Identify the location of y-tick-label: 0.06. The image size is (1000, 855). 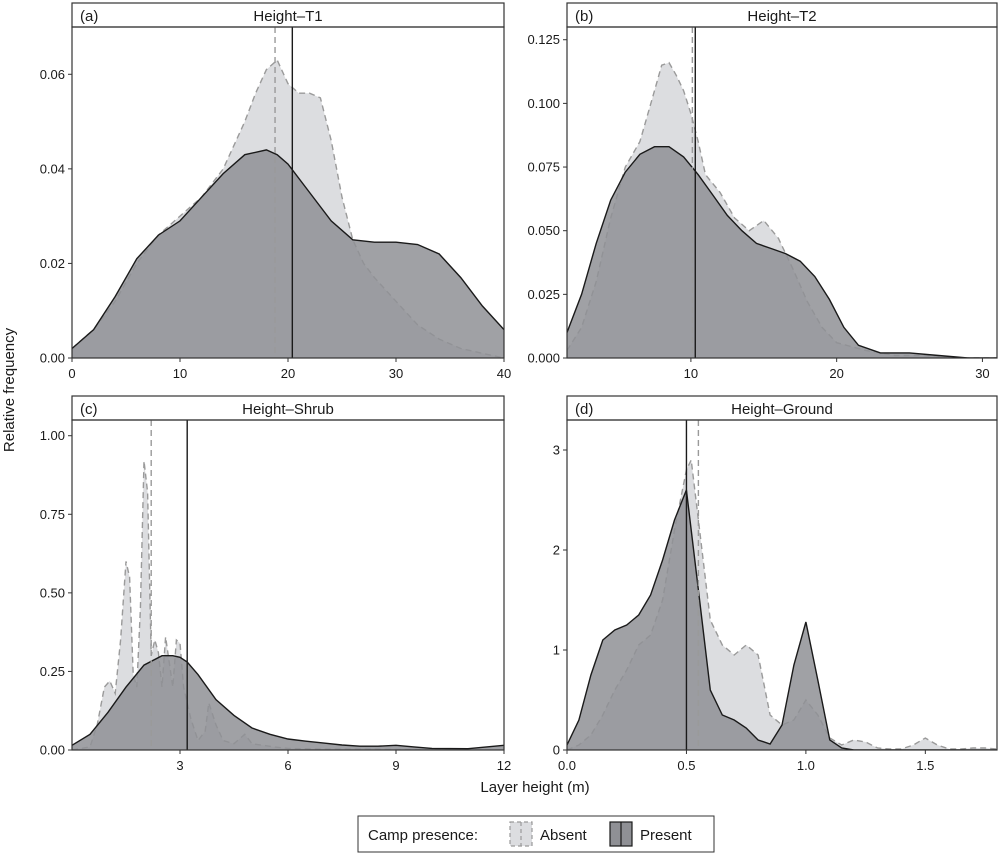
(52, 74).